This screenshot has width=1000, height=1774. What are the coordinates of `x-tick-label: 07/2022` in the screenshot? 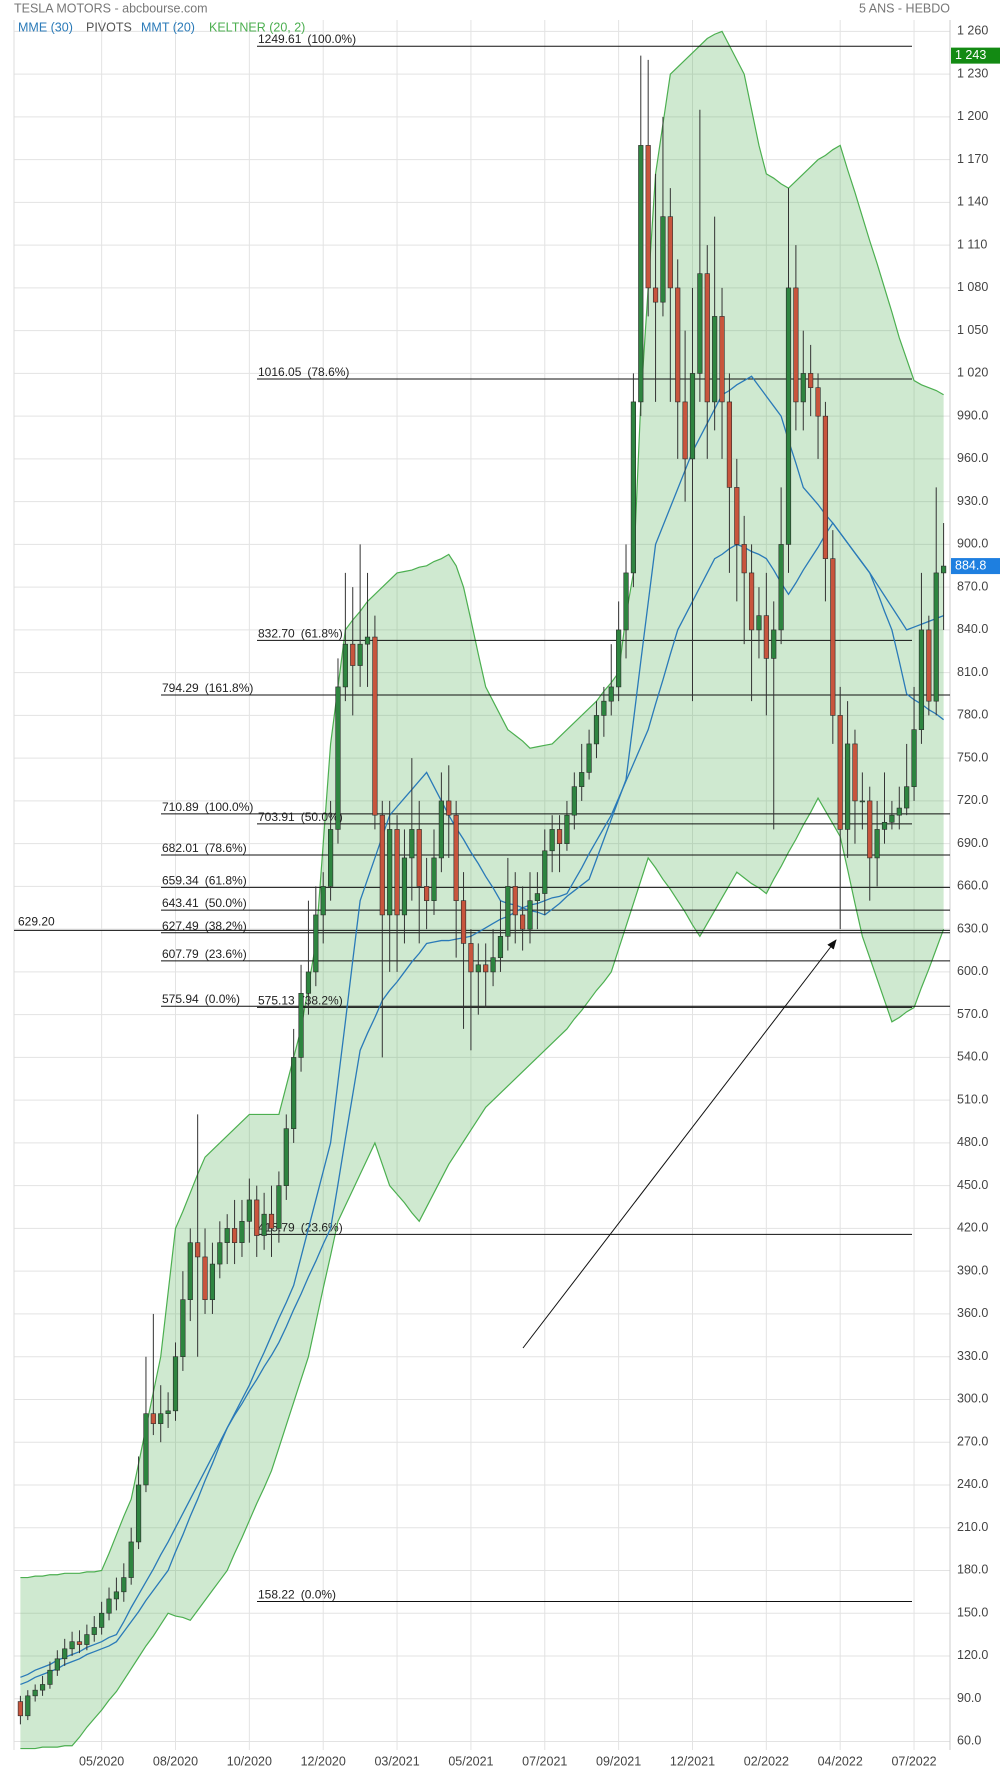 It's located at (913, 1761).